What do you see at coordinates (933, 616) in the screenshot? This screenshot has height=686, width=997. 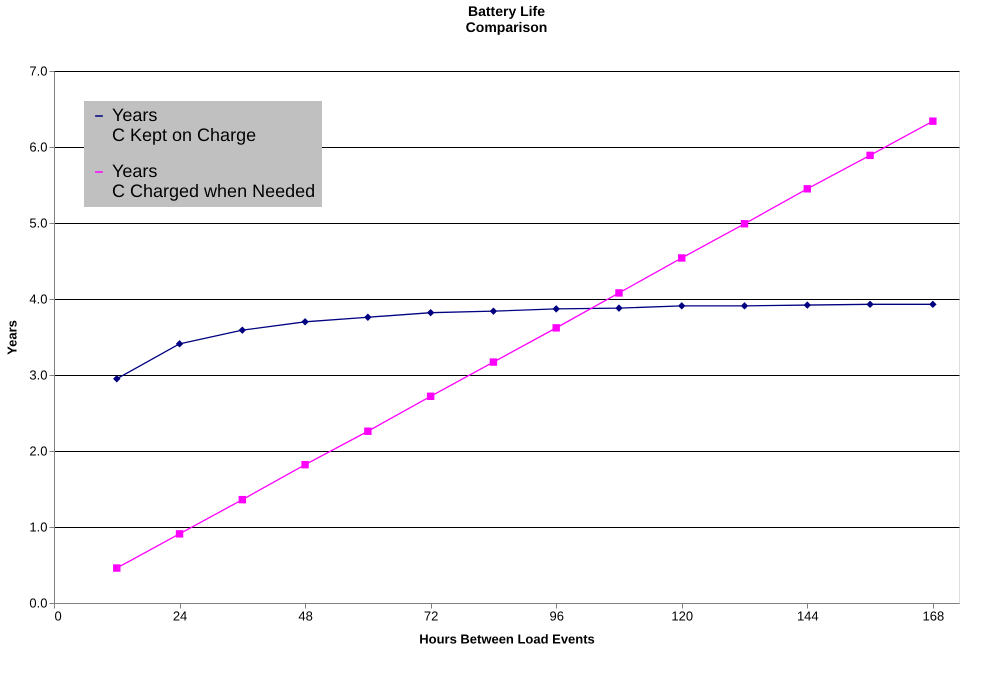 I see `x-tick-label: 168` at bounding box center [933, 616].